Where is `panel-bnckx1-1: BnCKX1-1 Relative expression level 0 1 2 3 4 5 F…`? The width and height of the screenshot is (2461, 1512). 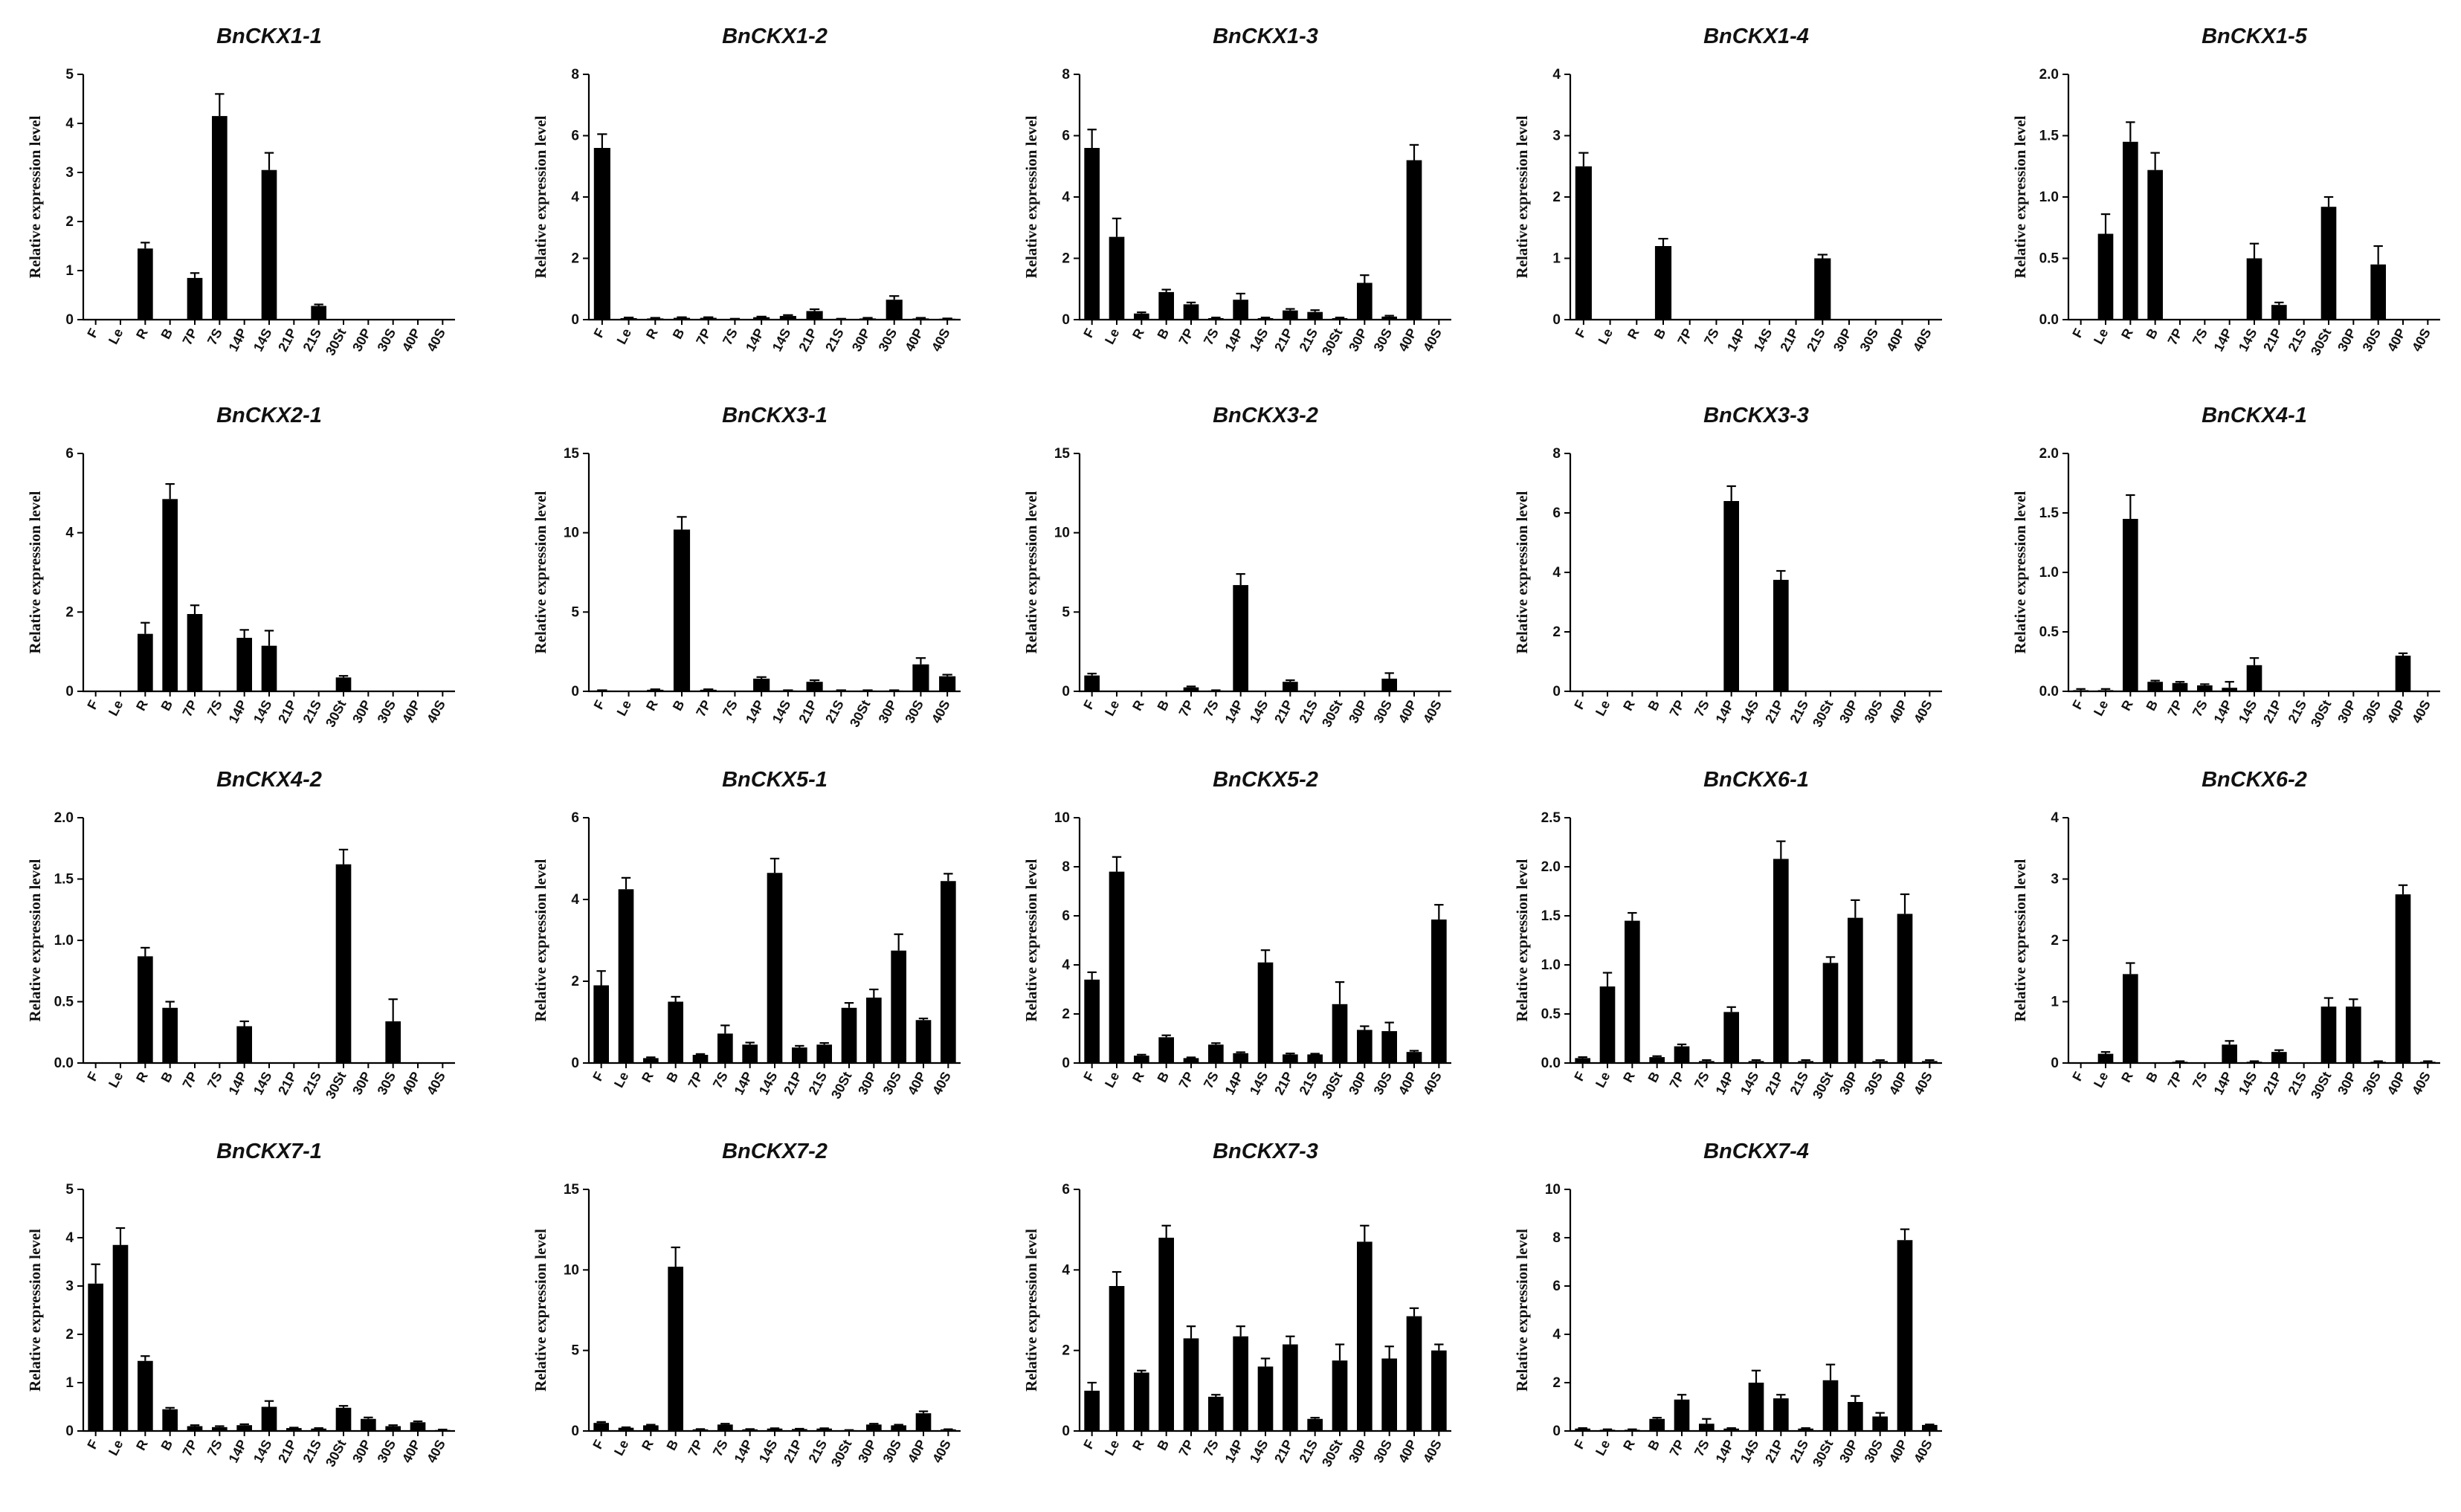 panel-bnckx1-1: BnCKX1-1 Relative expression level 0 1 2 3 4 5 F… is located at coordinates (240, 191).